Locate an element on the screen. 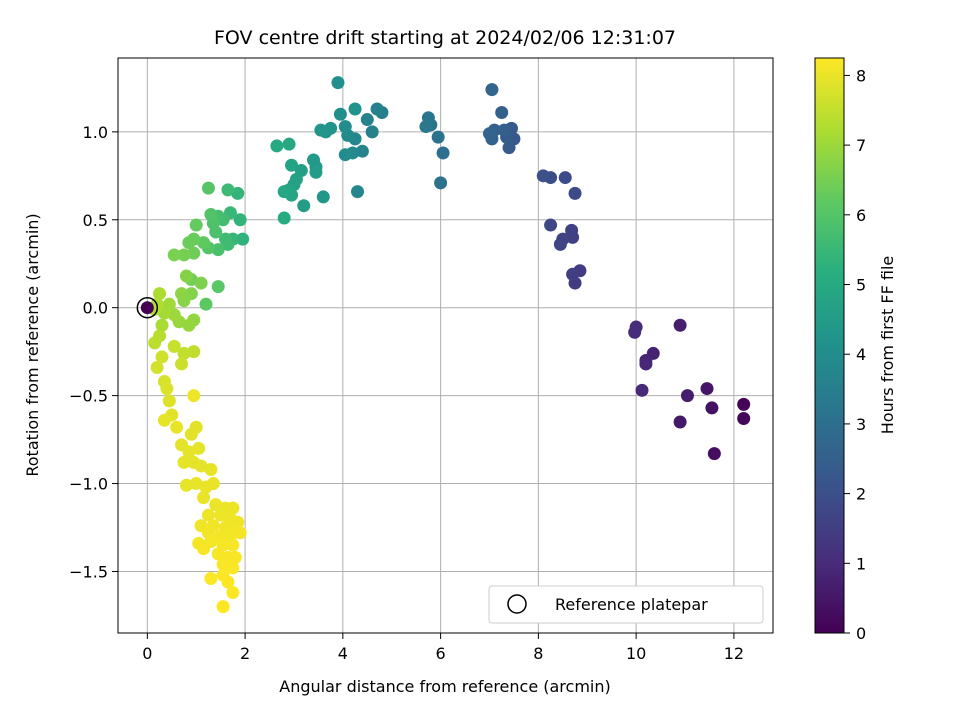 Image resolution: width=960 pixels, height=720 pixels. legend-reference-label: Reference platepar is located at coordinates (631, 604).